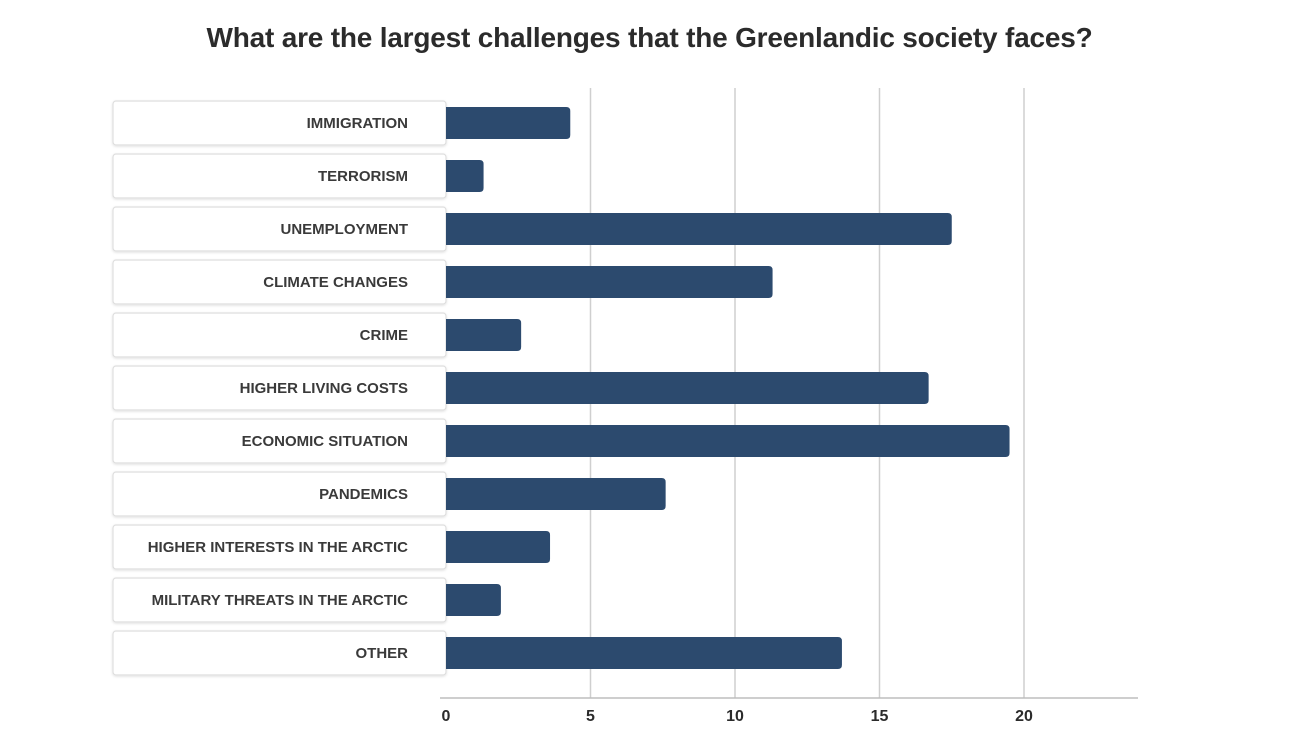 This screenshot has width=1299, height=750. What do you see at coordinates (324, 388) in the screenshot?
I see `category-label: HIGHER LIVING COSTS` at bounding box center [324, 388].